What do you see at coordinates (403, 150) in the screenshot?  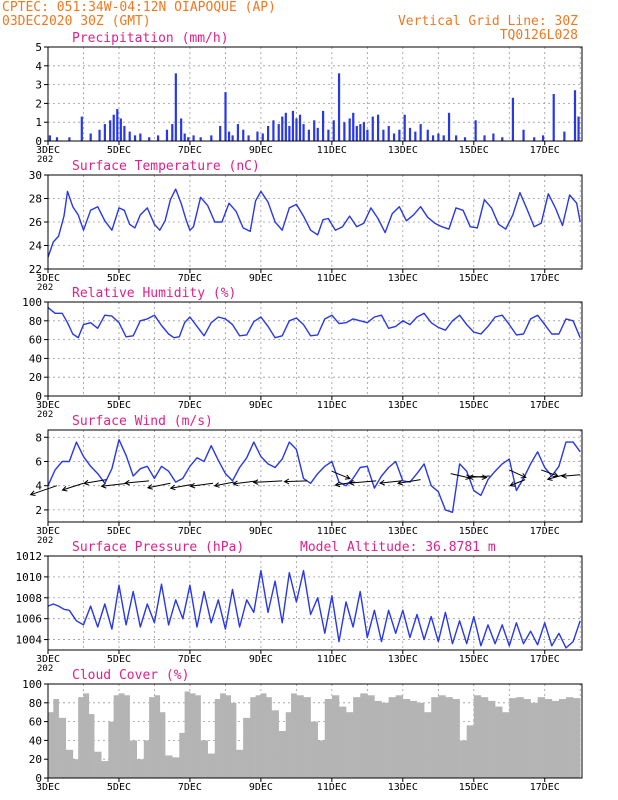 I see `x-tick-label: 13DEC` at bounding box center [403, 150].